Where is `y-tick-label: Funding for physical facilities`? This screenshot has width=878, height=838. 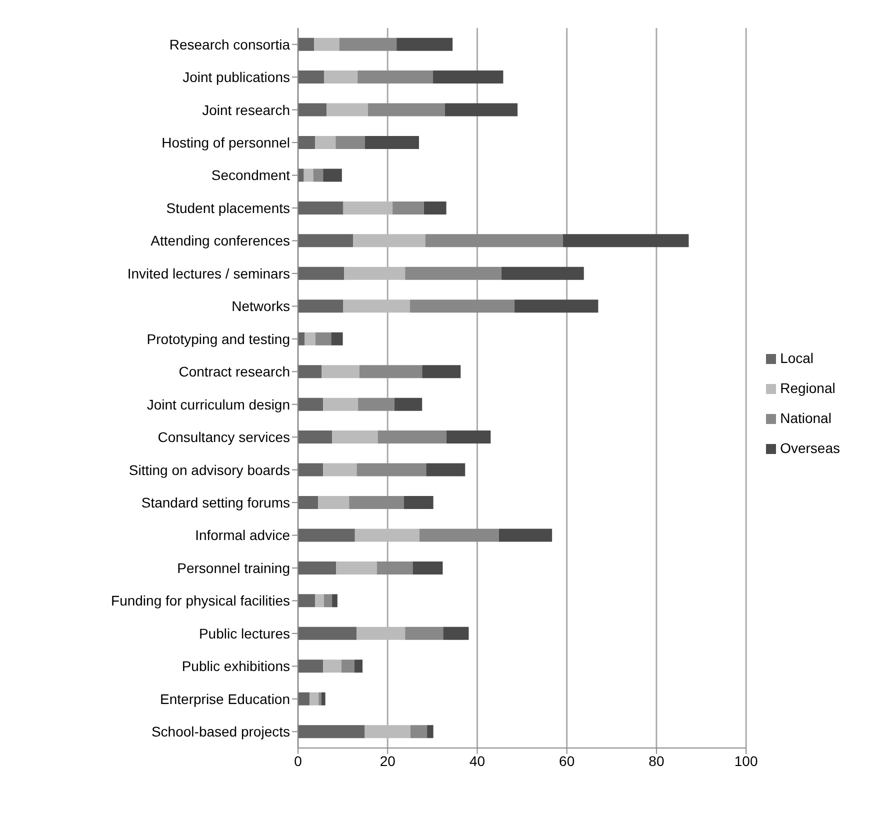
y-tick-label: Funding for physical facilities is located at coordinates (200, 600).